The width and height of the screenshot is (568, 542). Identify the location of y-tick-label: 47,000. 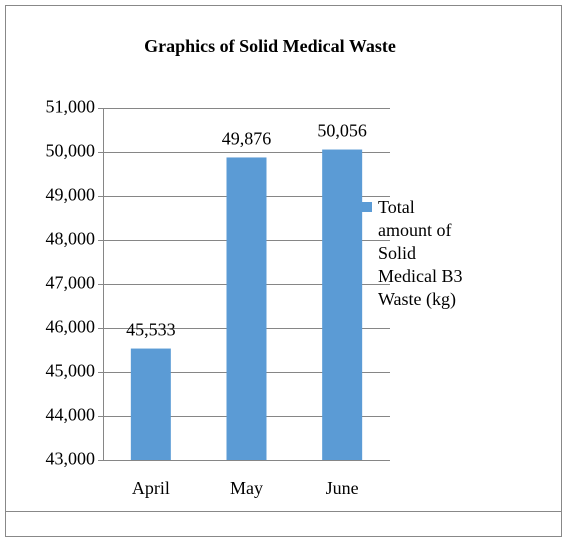
(71, 283).